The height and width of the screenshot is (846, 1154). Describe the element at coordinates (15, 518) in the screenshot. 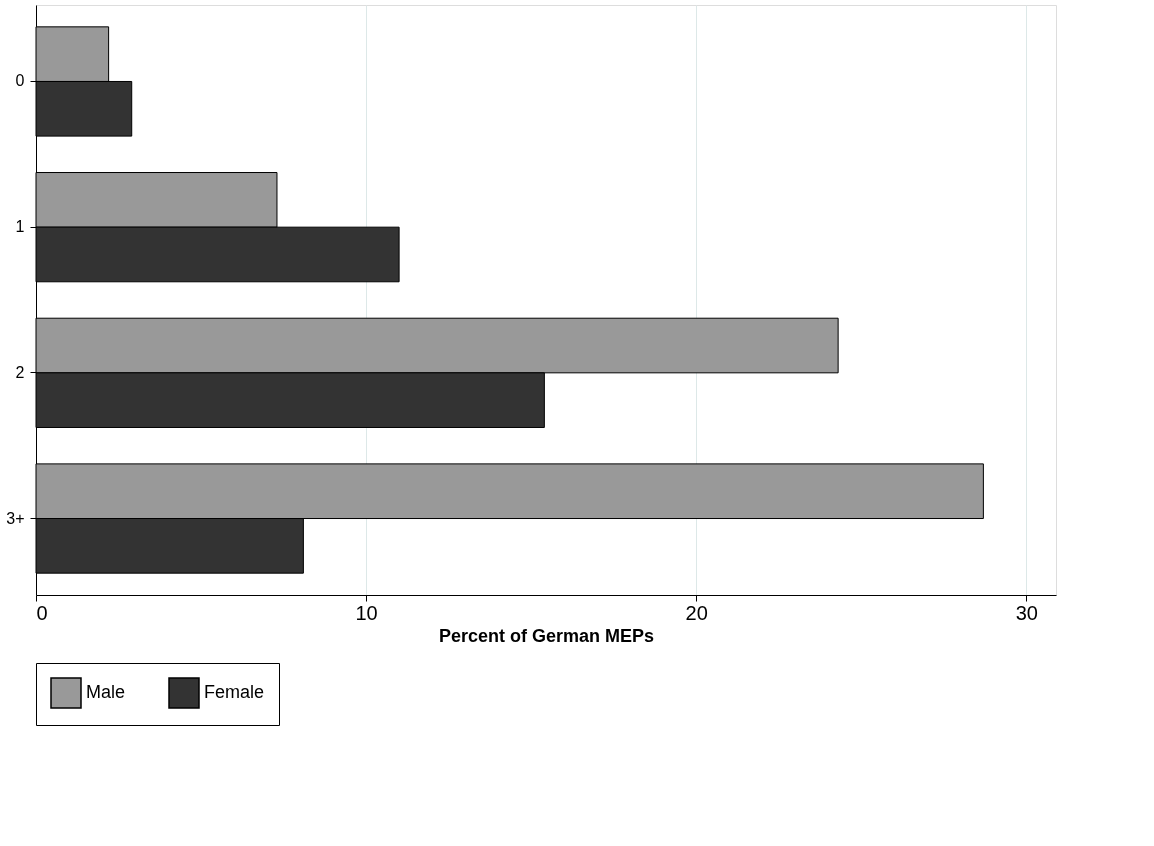

I see `y-tick-label: 3+` at that location.